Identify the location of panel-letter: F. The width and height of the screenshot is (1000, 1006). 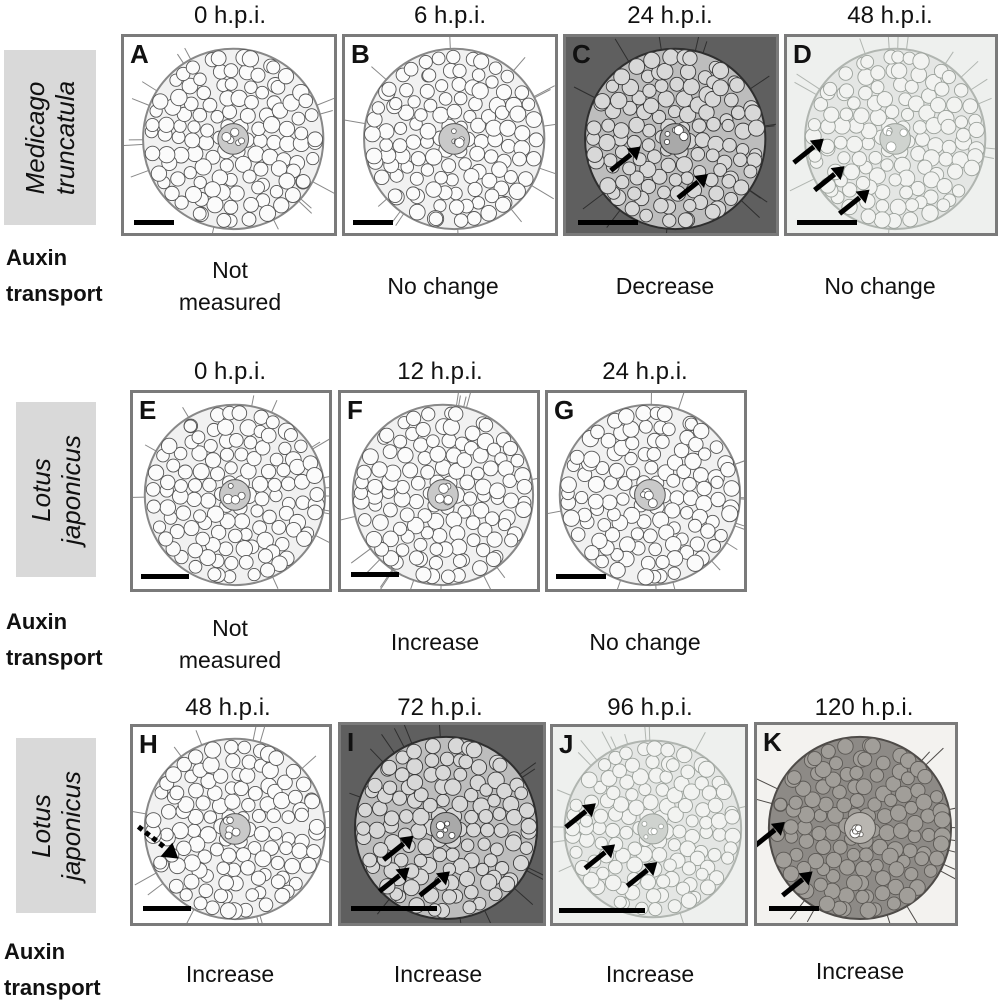
(355, 410).